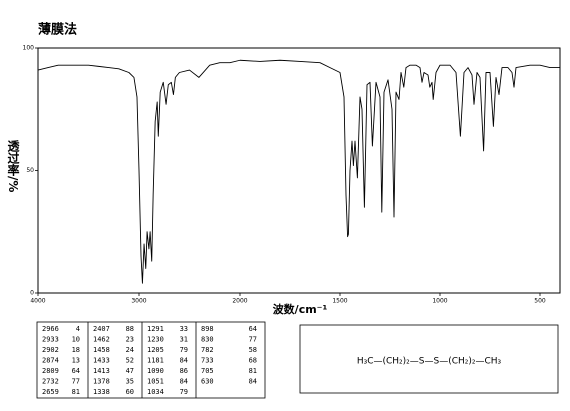 The width and height of the screenshot is (570, 411). I want to click on structure-frame, so click(429, 359).